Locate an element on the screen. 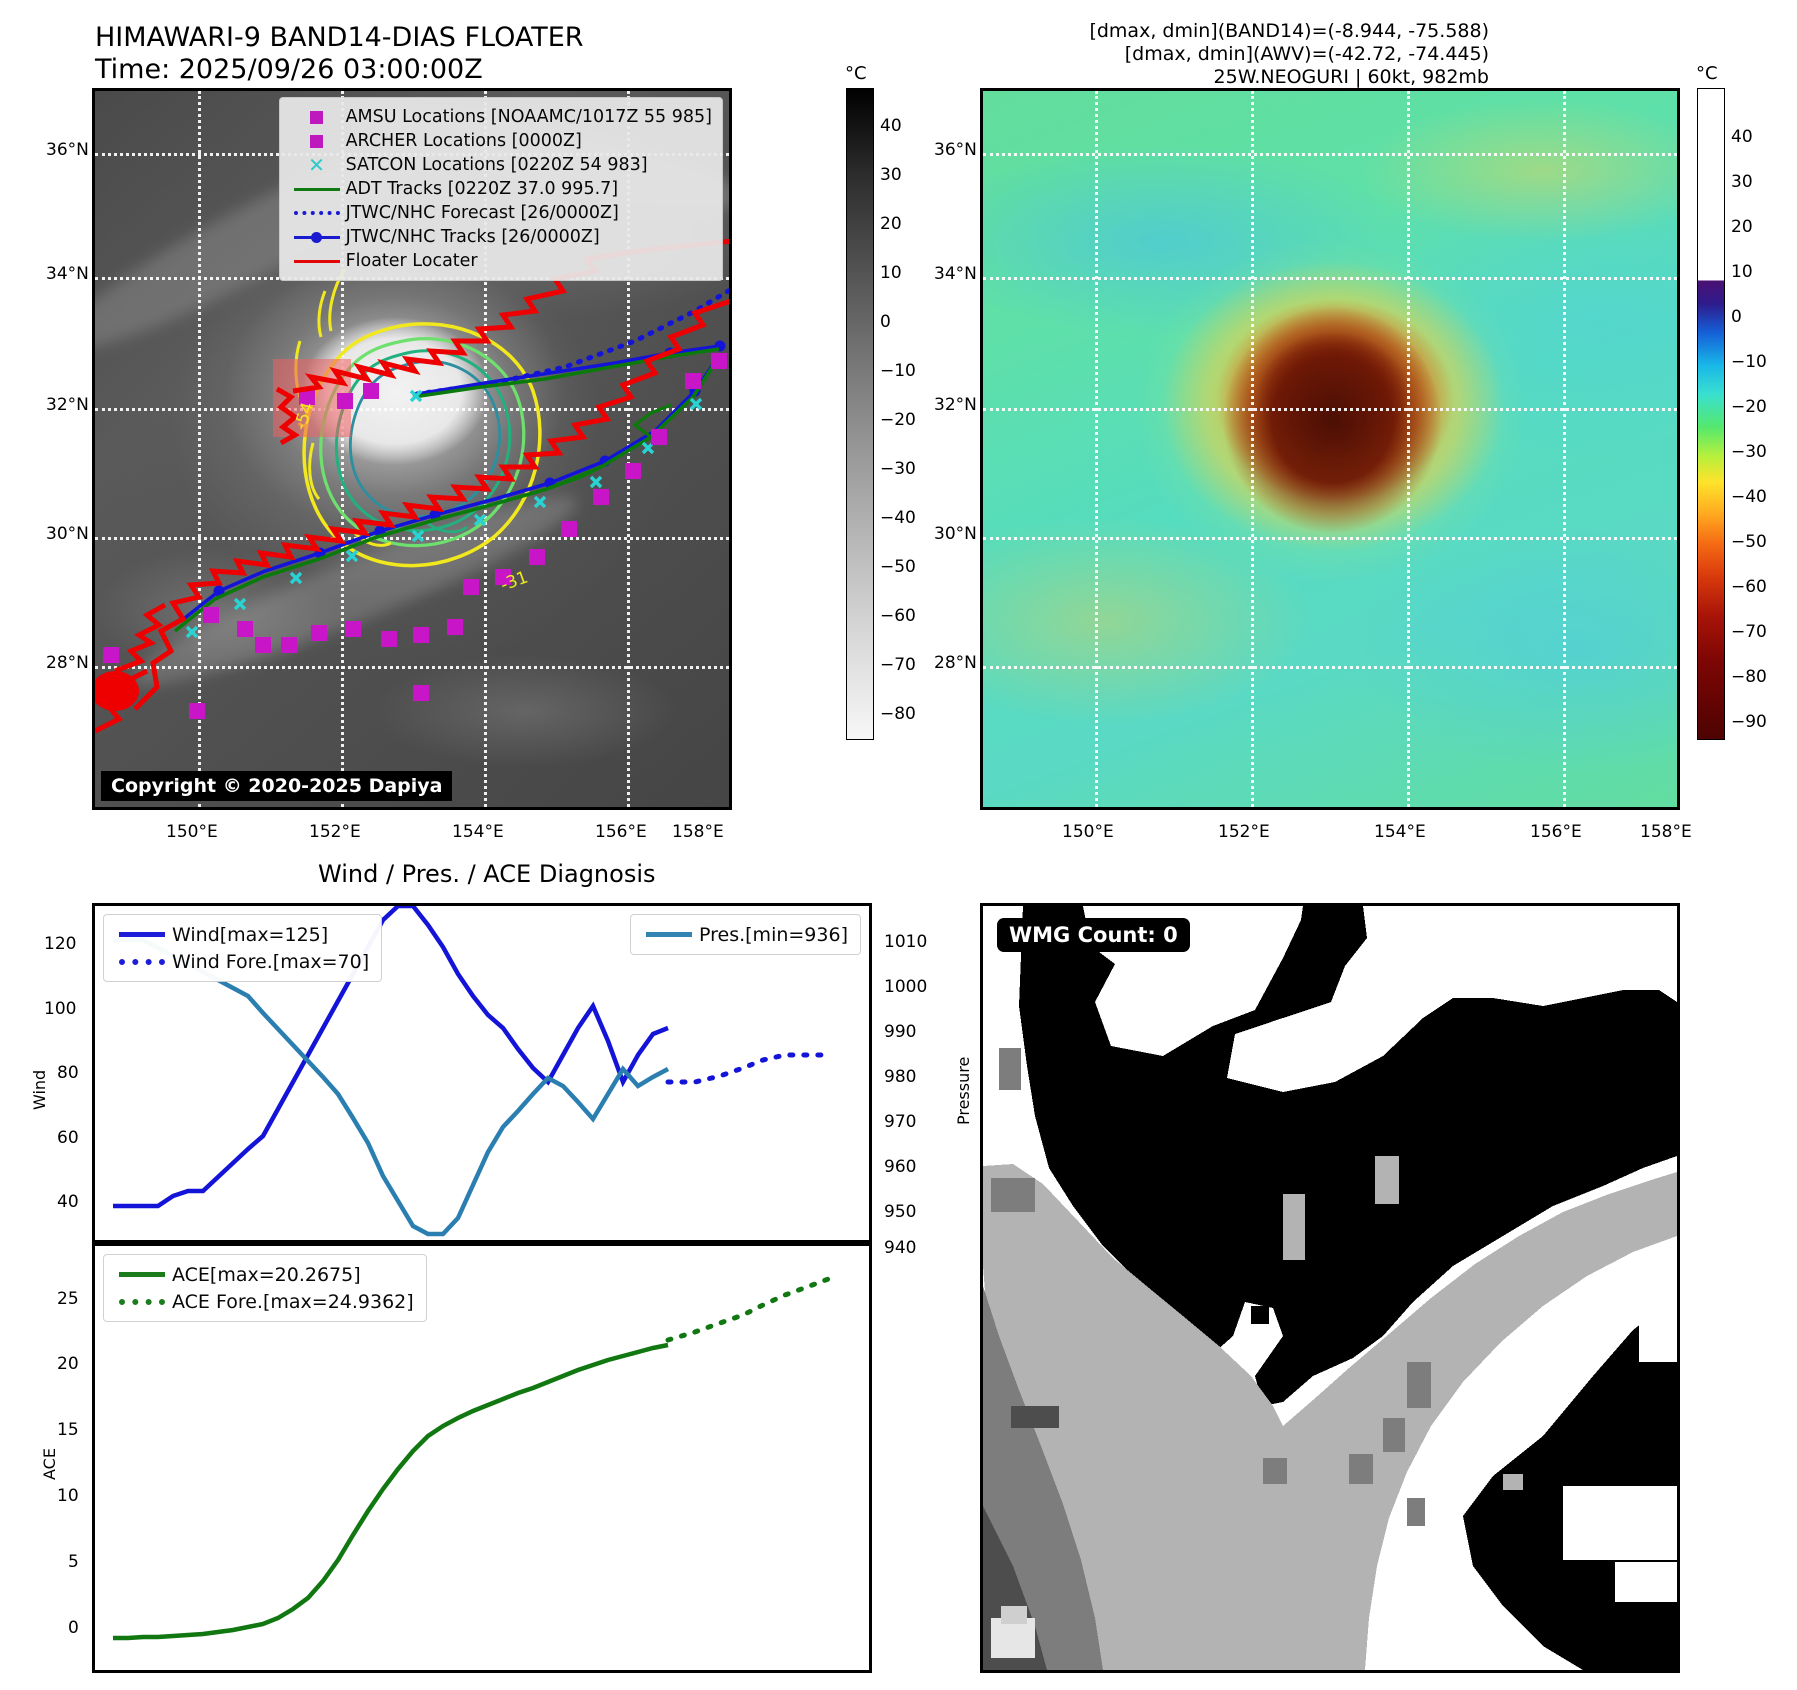  floater-line-icon is located at coordinates (317, 261).